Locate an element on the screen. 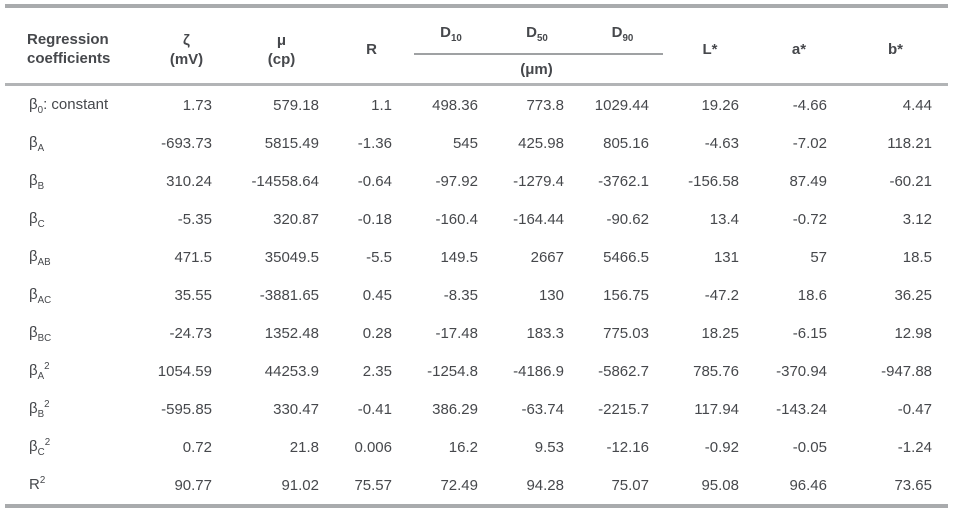  cell-value: 18.5 is located at coordinates (917, 257).